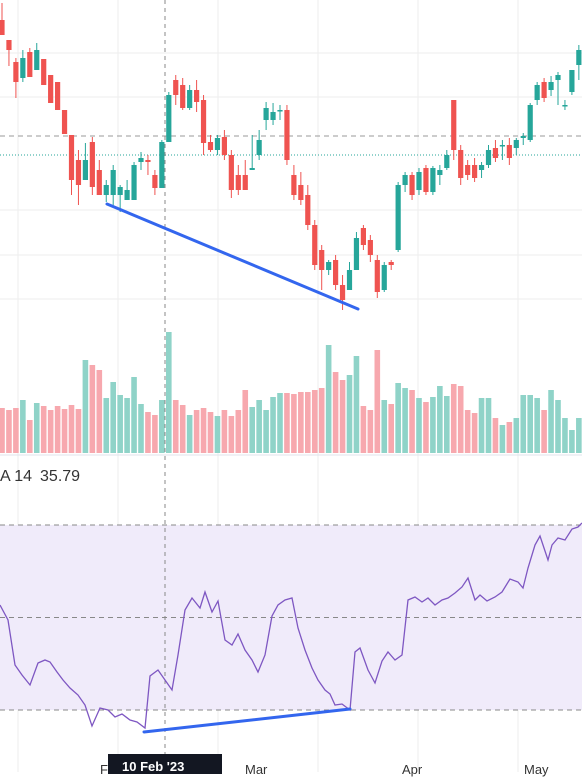 This screenshot has height=777, width=582. What do you see at coordinates (40, 477) in the screenshot?
I see `rsi-legend: A 14 35.79` at bounding box center [40, 477].